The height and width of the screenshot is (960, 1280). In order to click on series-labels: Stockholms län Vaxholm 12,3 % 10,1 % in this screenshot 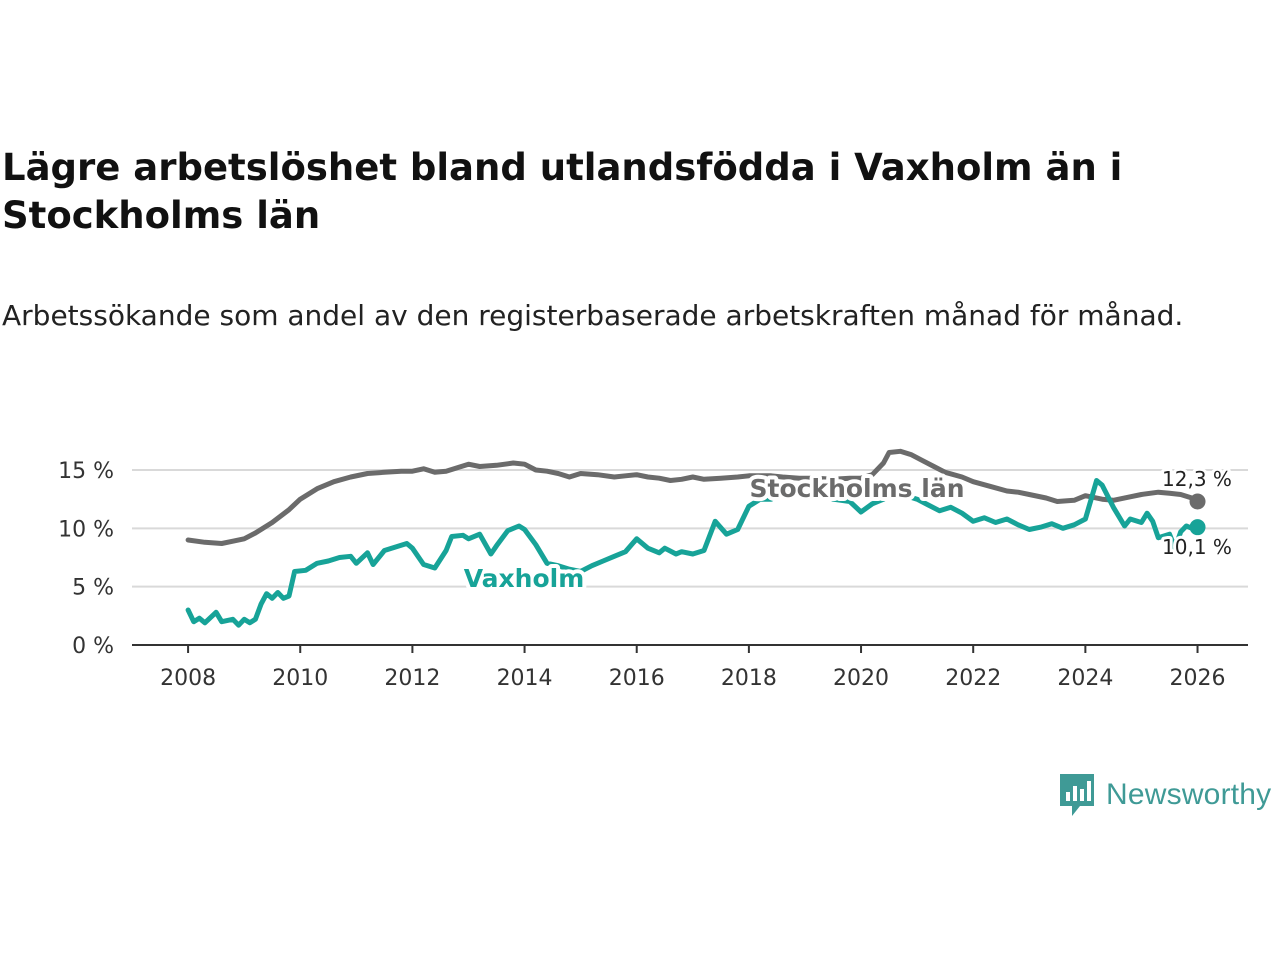, I will do `click(847, 530)`.